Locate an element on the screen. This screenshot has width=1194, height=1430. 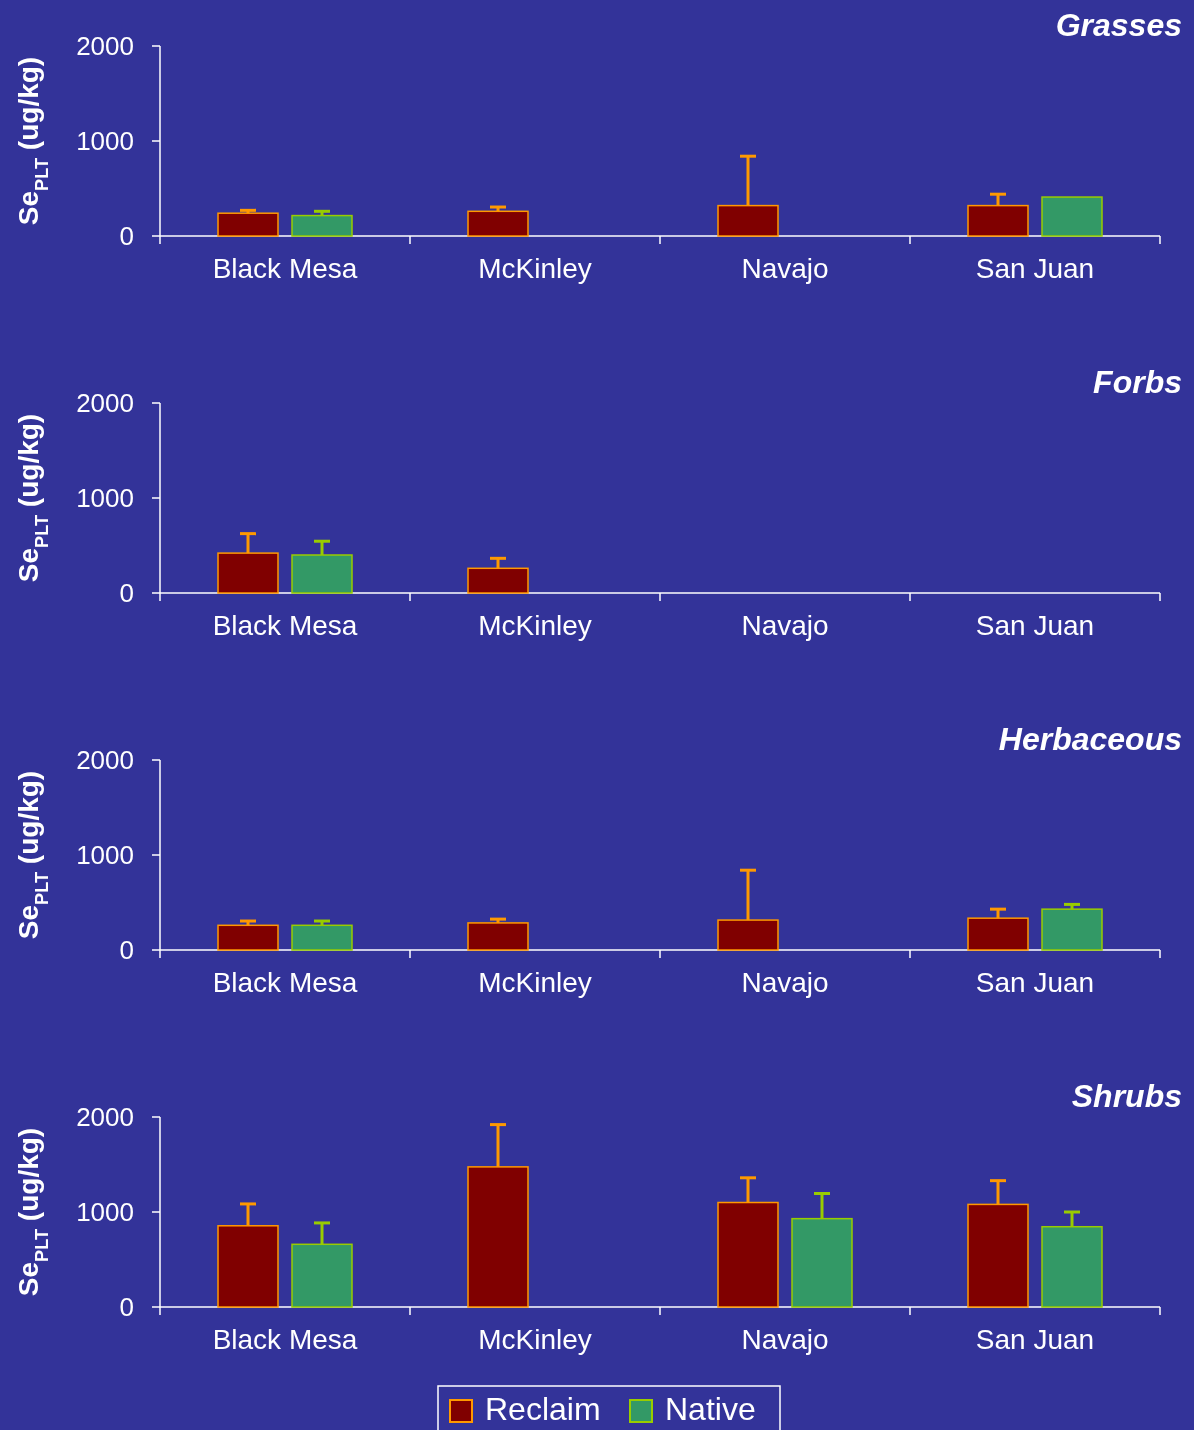
chart-title: Grasses is located at coordinates (1118, 25).